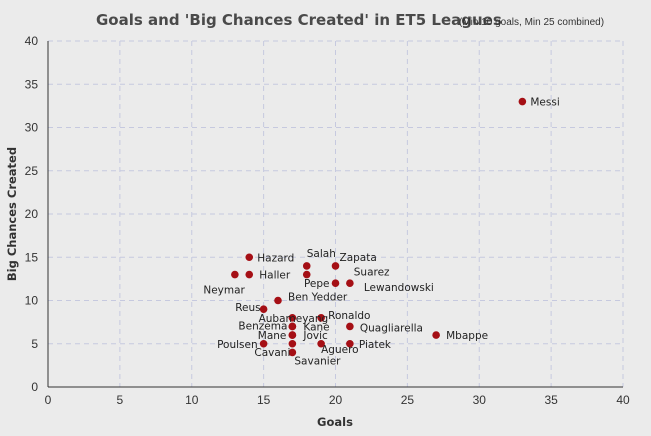 The width and height of the screenshot is (651, 436). What do you see at coordinates (32, 214) in the screenshot?
I see `y-tick-label: 20` at bounding box center [32, 214].